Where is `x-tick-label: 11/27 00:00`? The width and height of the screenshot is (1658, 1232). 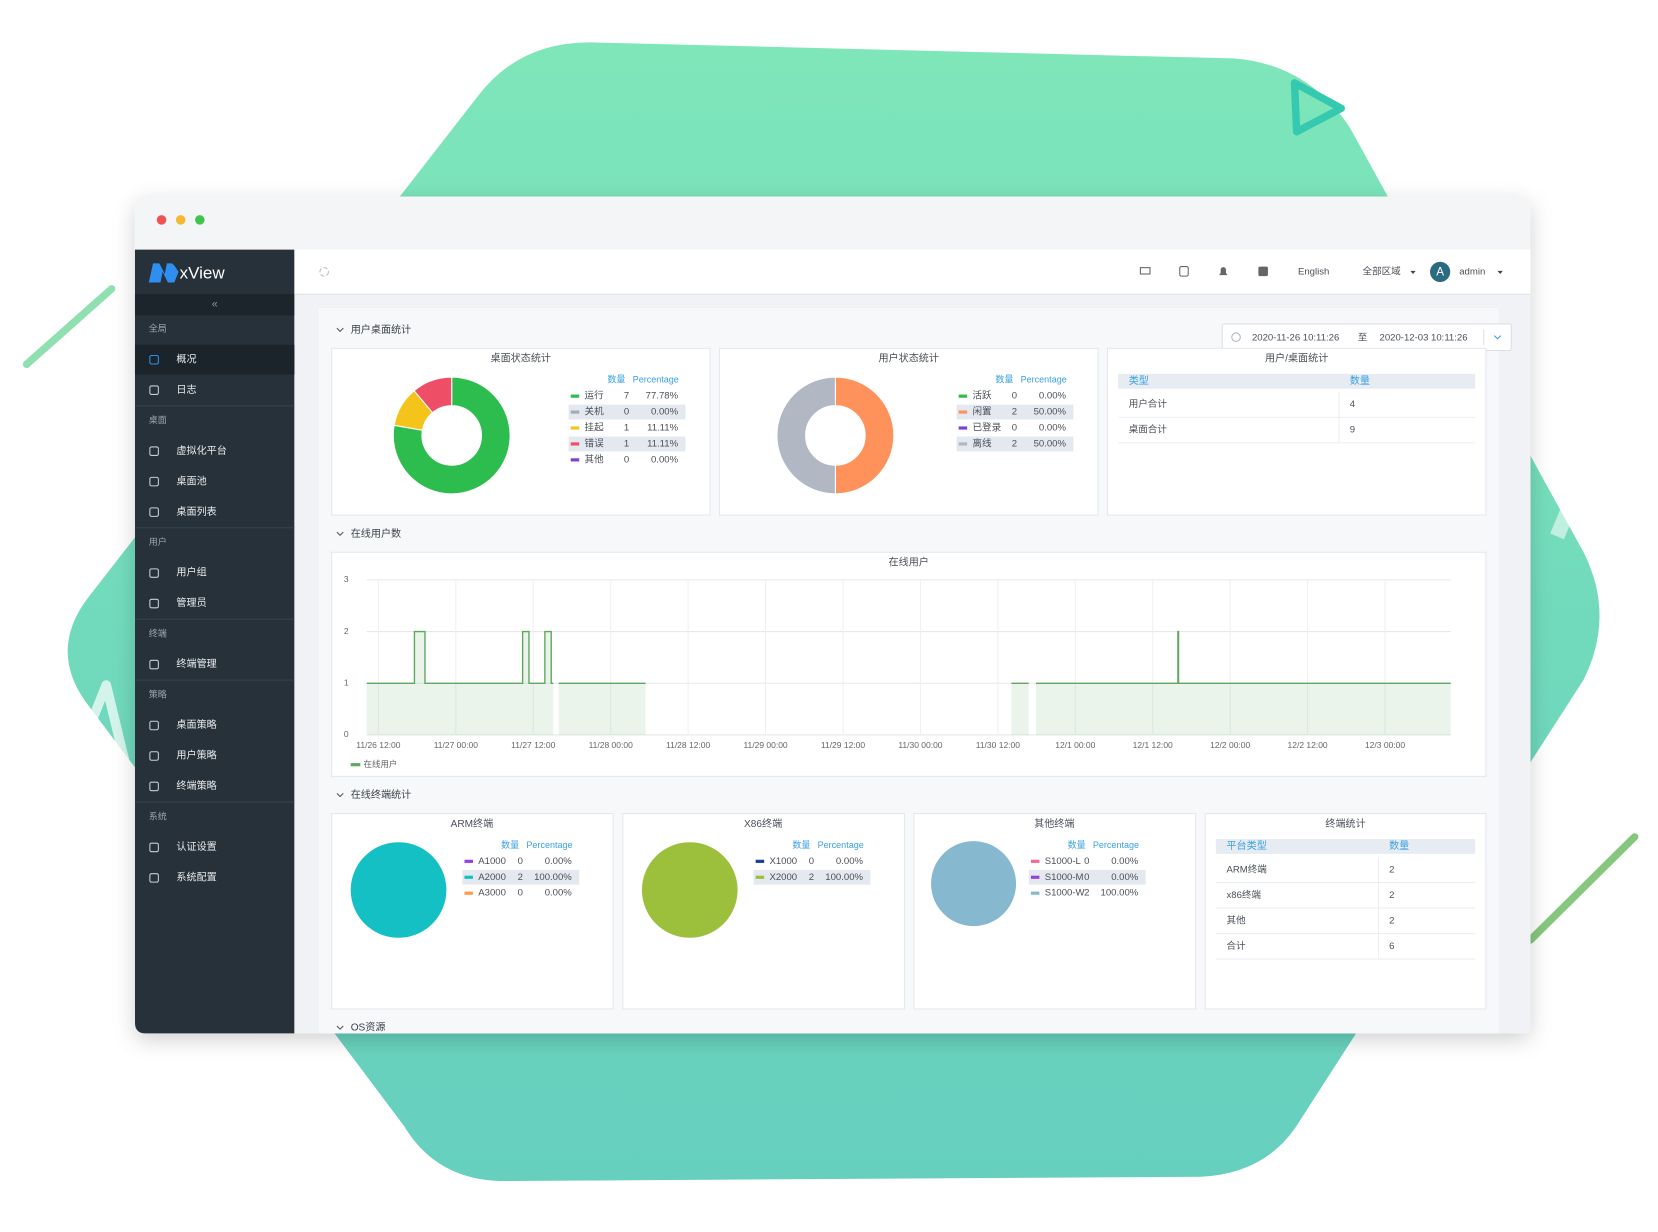
x-tick-label: 11/27 00:00 is located at coordinates (456, 745).